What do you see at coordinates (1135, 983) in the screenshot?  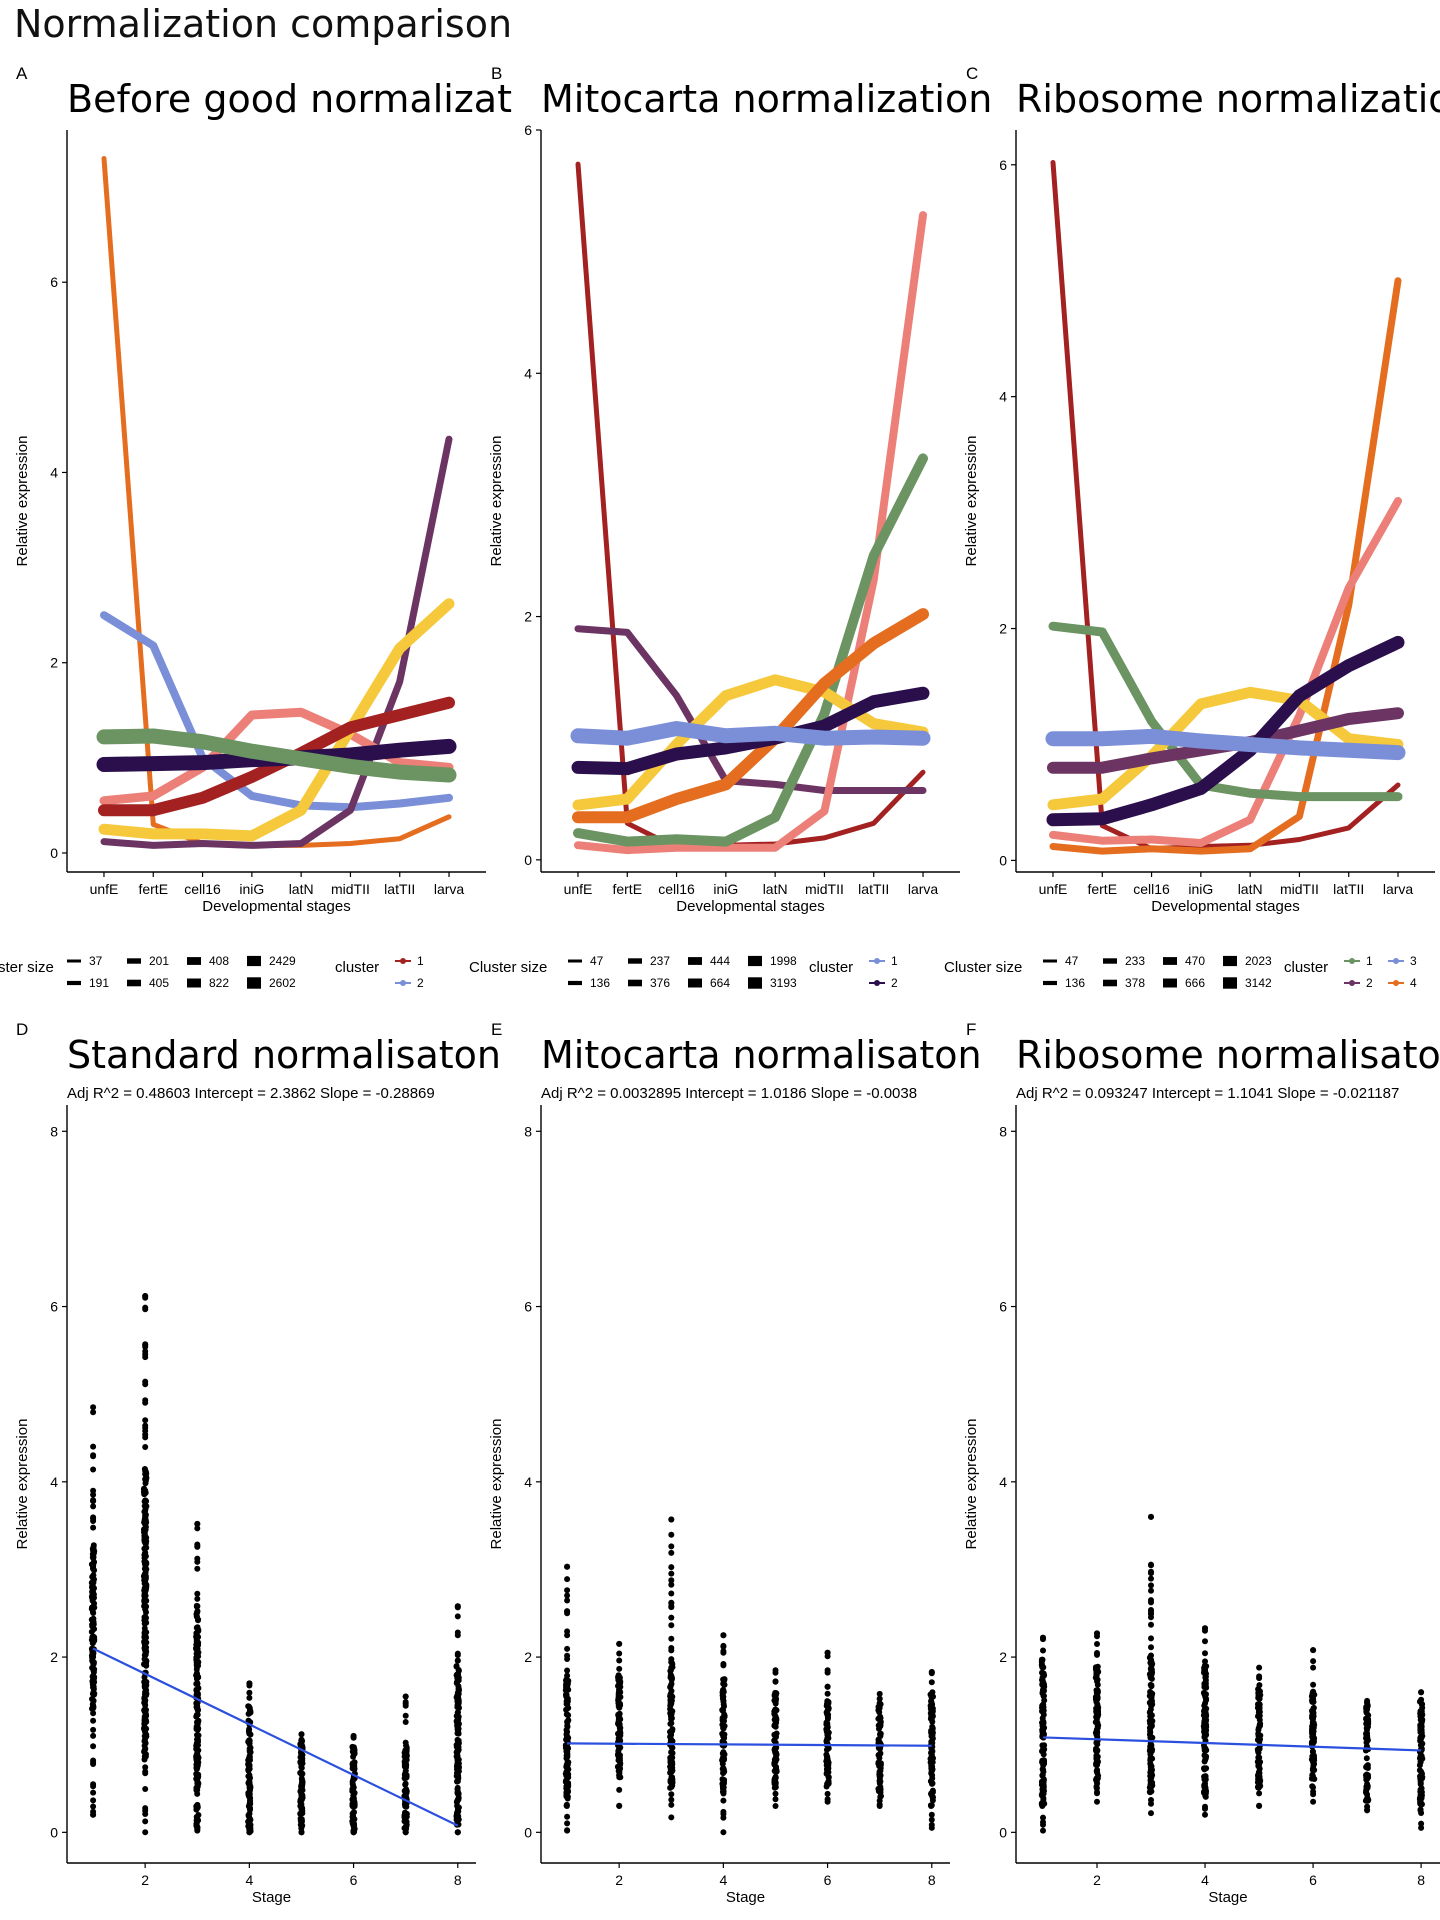 I see `legend-size-label: 378` at bounding box center [1135, 983].